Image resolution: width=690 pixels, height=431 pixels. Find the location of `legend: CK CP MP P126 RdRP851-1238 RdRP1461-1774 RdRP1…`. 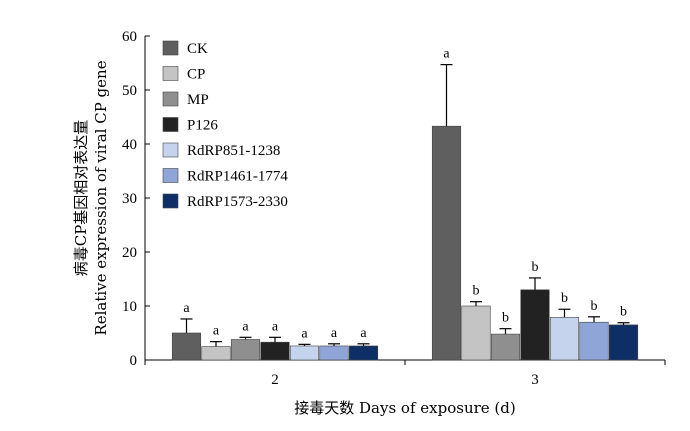

legend: CK CP MP P126 RdRP851-1238 RdRP1461-1774 RdRP1… is located at coordinates (225, 125).